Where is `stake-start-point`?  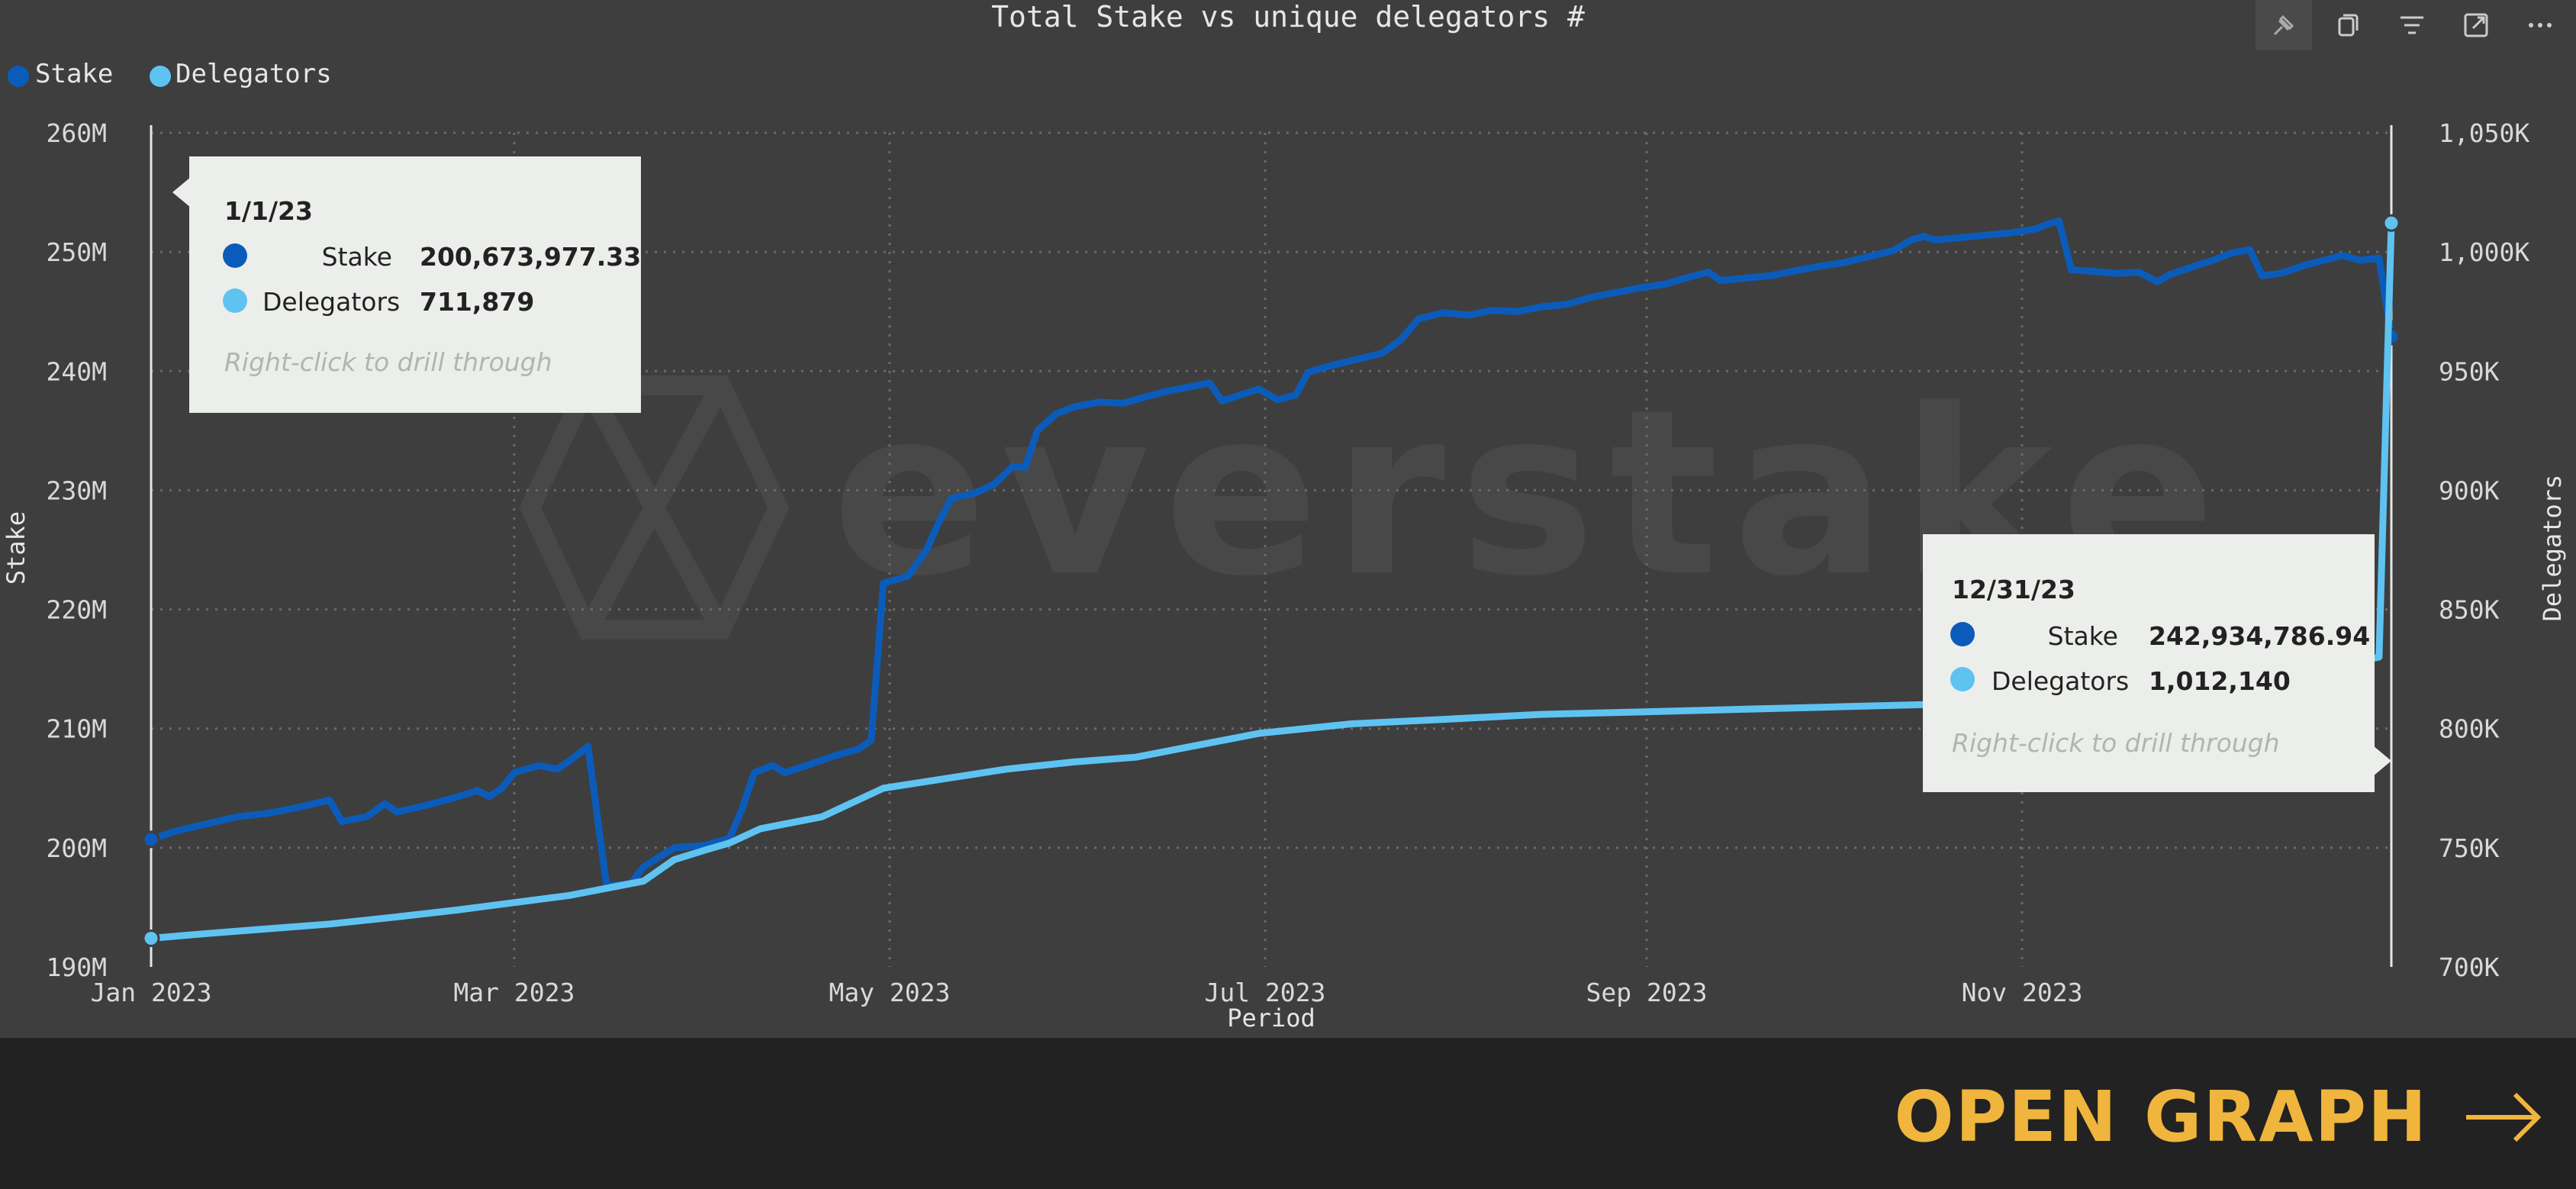
stake-start-point is located at coordinates (151, 839).